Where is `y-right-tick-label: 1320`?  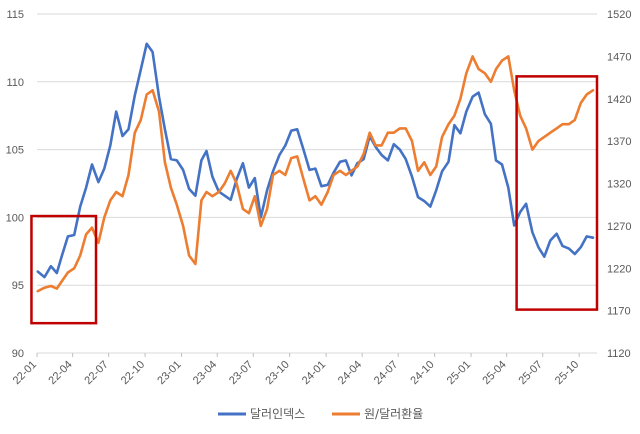
y-right-tick-label: 1320 is located at coordinates (619, 185).